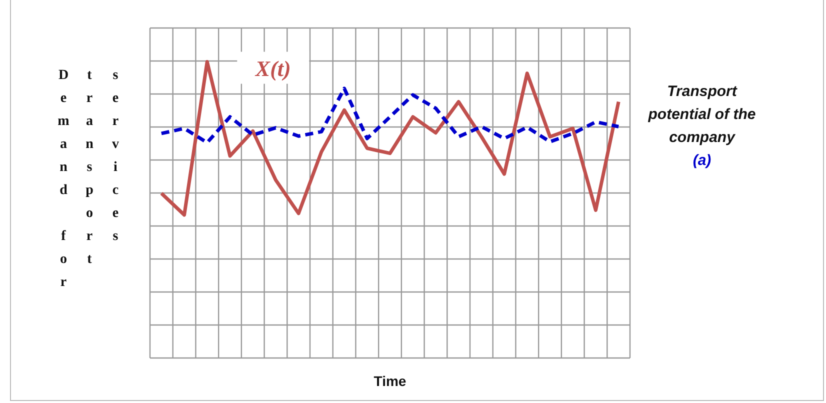 The width and height of the screenshot is (826, 403). Describe the element at coordinates (272, 68) in the screenshot. I see `series-label: X(t)` at that location.